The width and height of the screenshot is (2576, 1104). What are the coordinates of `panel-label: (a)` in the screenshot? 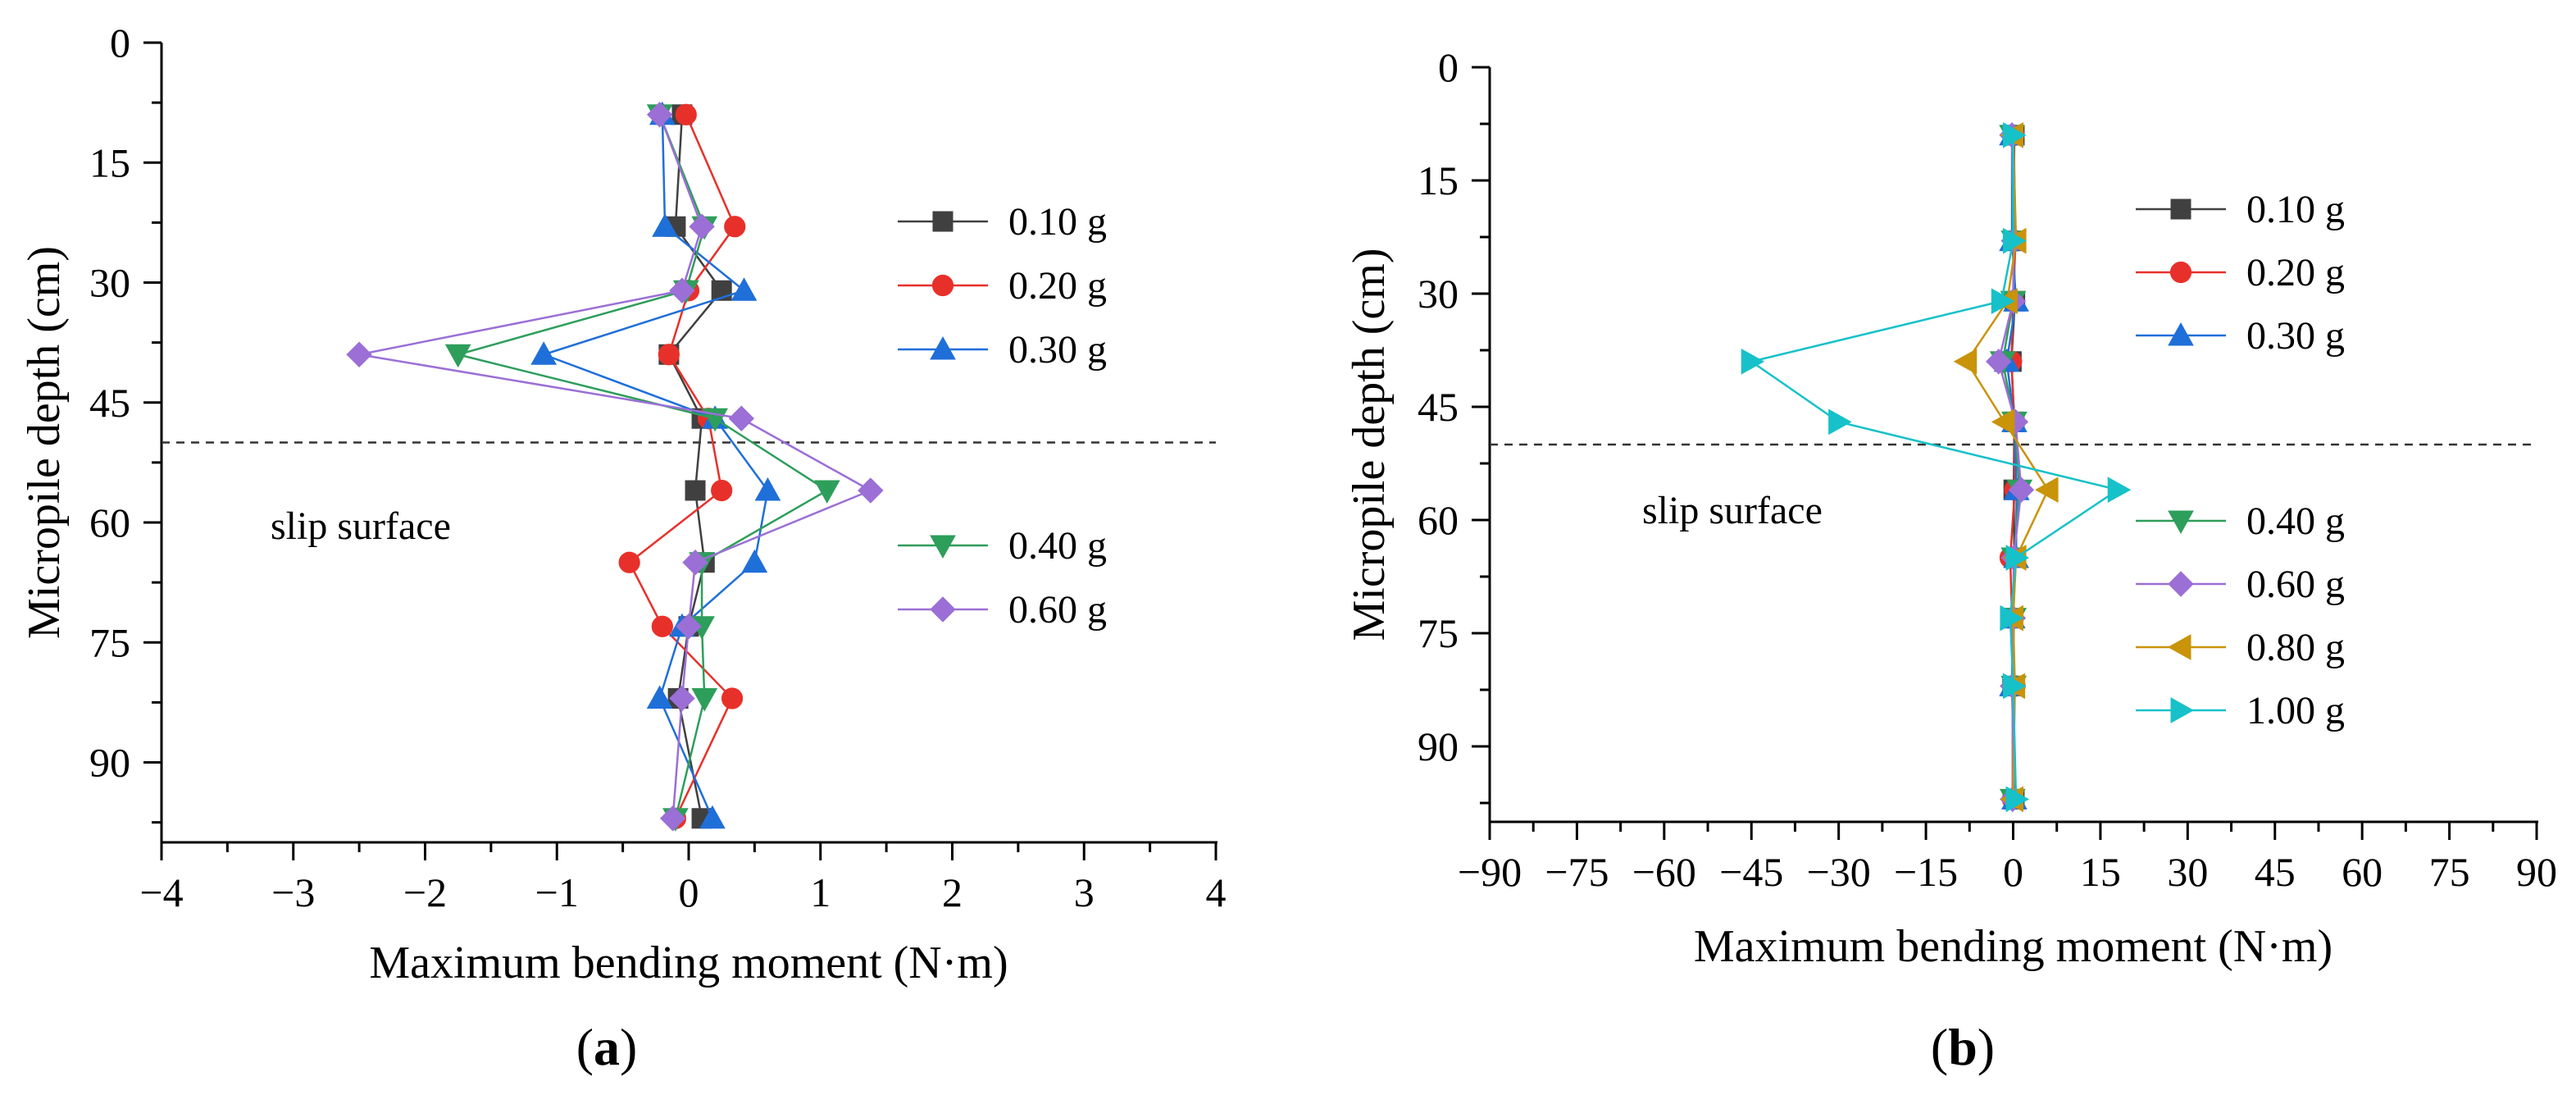 It's located at (607, 1047).